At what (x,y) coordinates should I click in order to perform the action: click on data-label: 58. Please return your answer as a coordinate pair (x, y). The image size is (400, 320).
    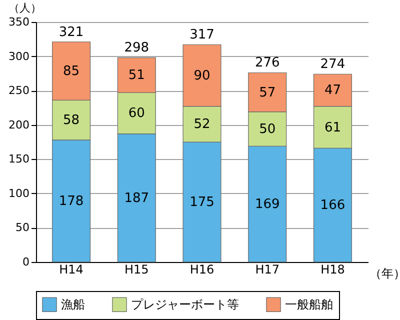
    Looking at the image, I should click on (71, 120).